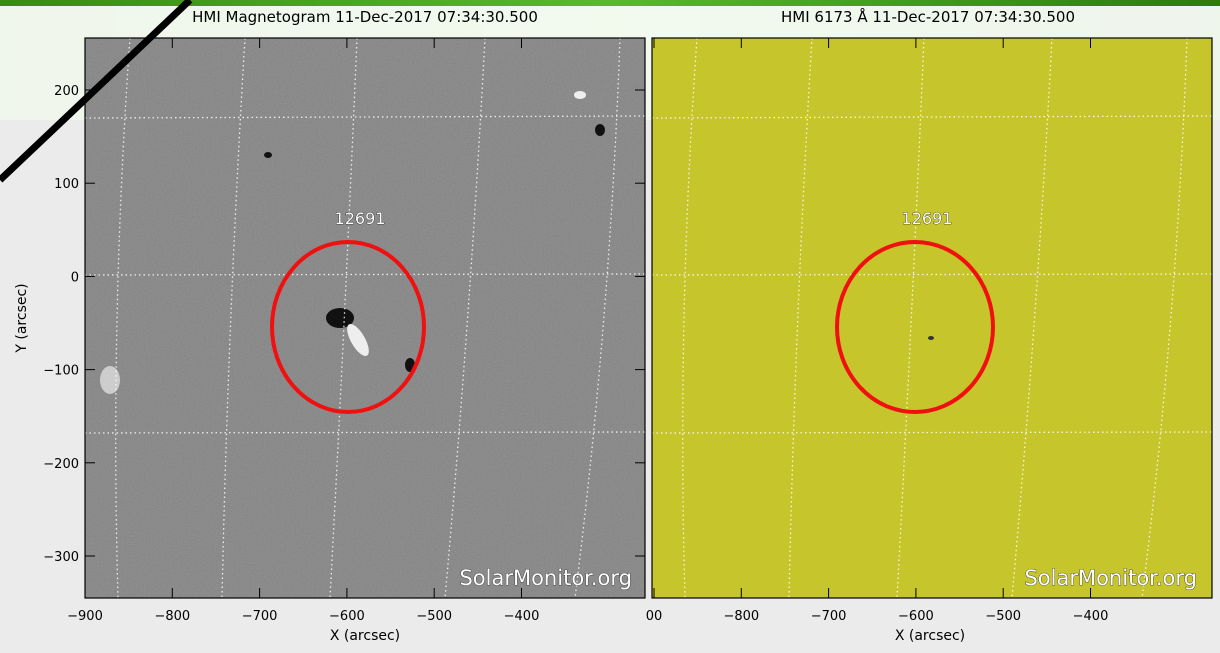 This screenshot has height=653, width=1220. Describe the element at coordinates (85, 616) in the screenshot. I see `x-tick-label: −900` at that location.